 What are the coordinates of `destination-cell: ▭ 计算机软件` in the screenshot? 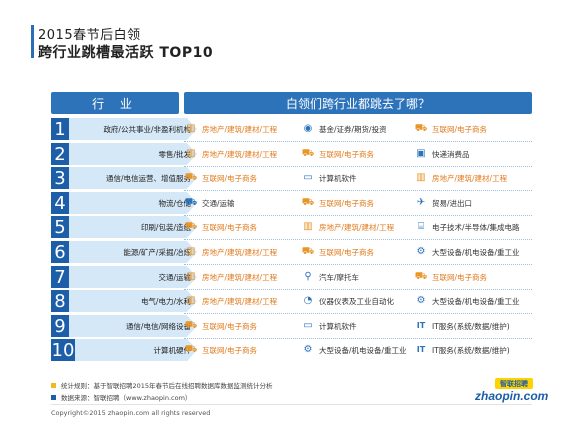 It's located at (357, 326).